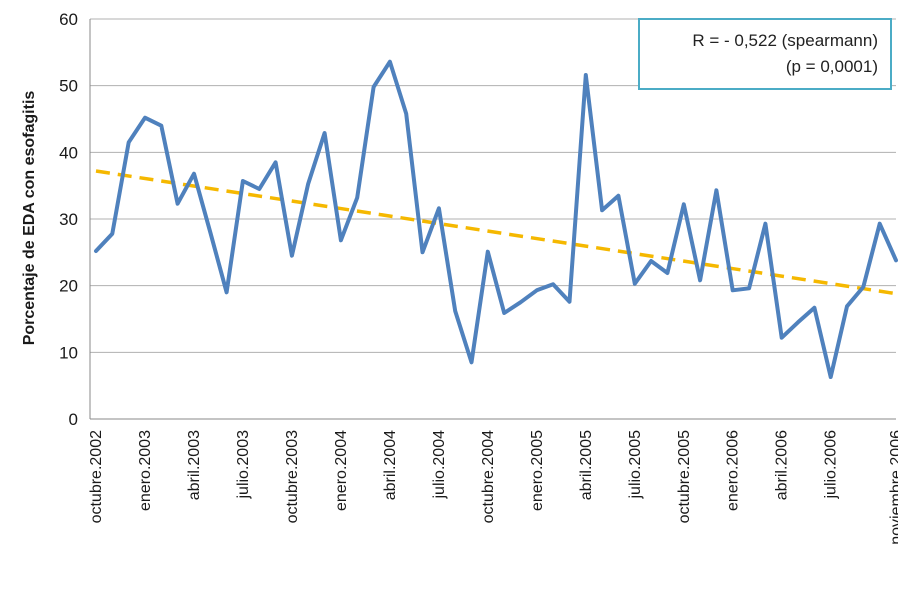  I want to click on x-tick-label: octubre.2003, so click(292, 477).